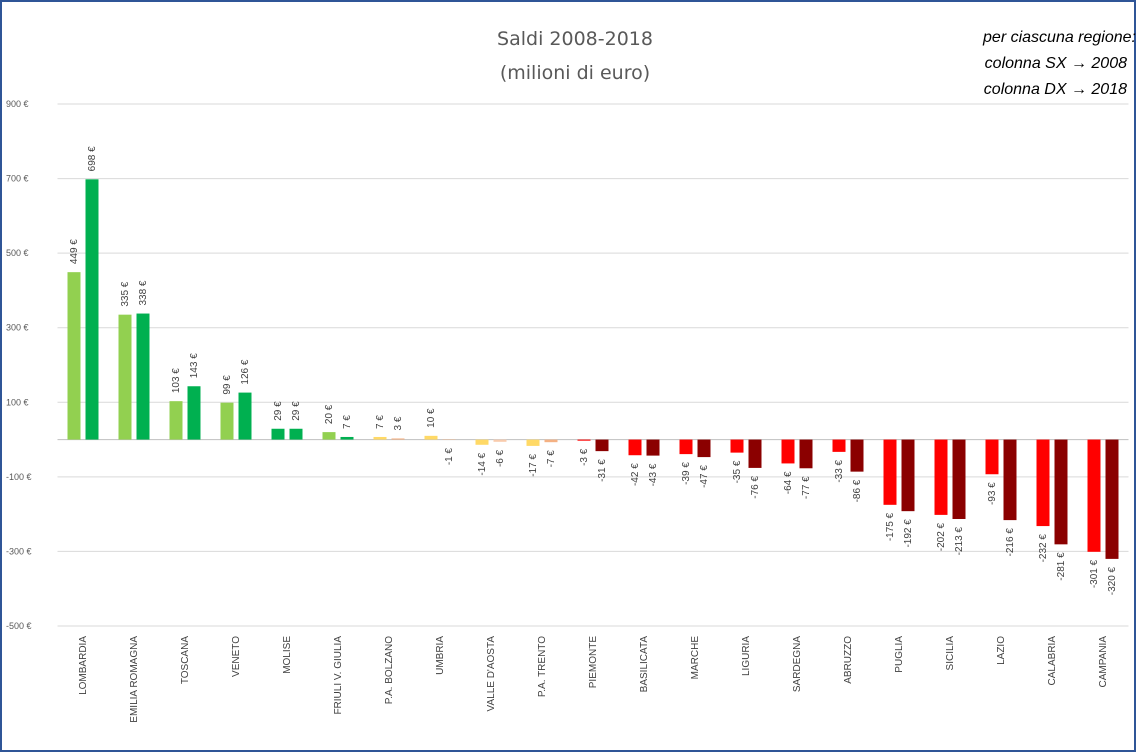  What do you see at coordinates (143, 292) in the screenshot?
I see `value-label: 338 €` at bounding box center [143, 292].